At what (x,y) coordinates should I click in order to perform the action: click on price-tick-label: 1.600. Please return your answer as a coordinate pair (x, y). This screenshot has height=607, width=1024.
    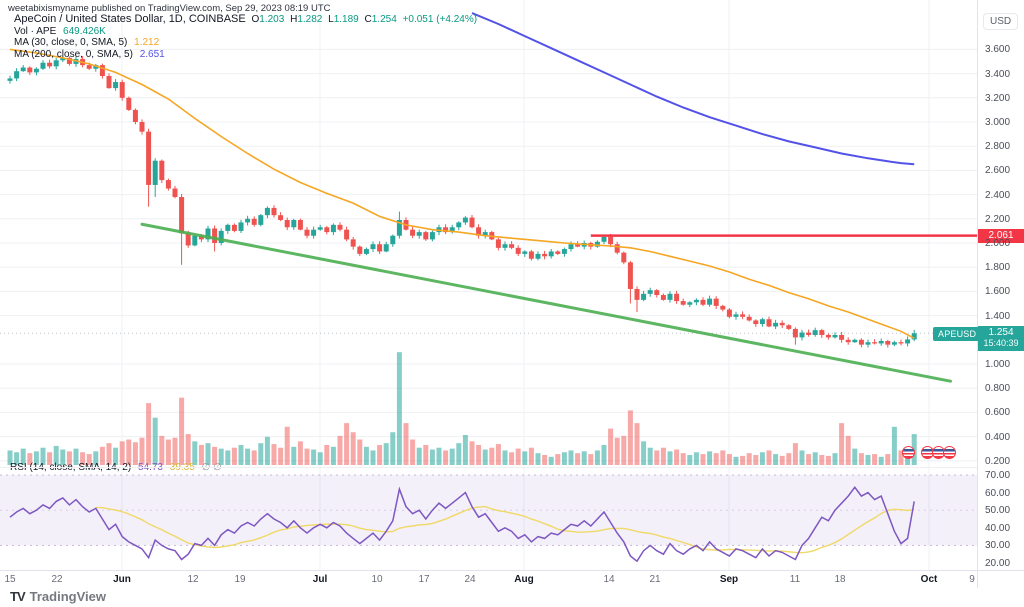
    Looking at the image, I should click on (998, 292).